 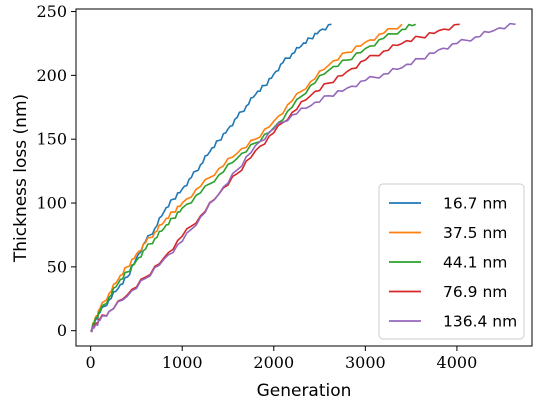 What do you see at coordinates (475, 233) in the screenshot?
I see `legend-label: 37.5 nm` at bounding box center [475, 233].